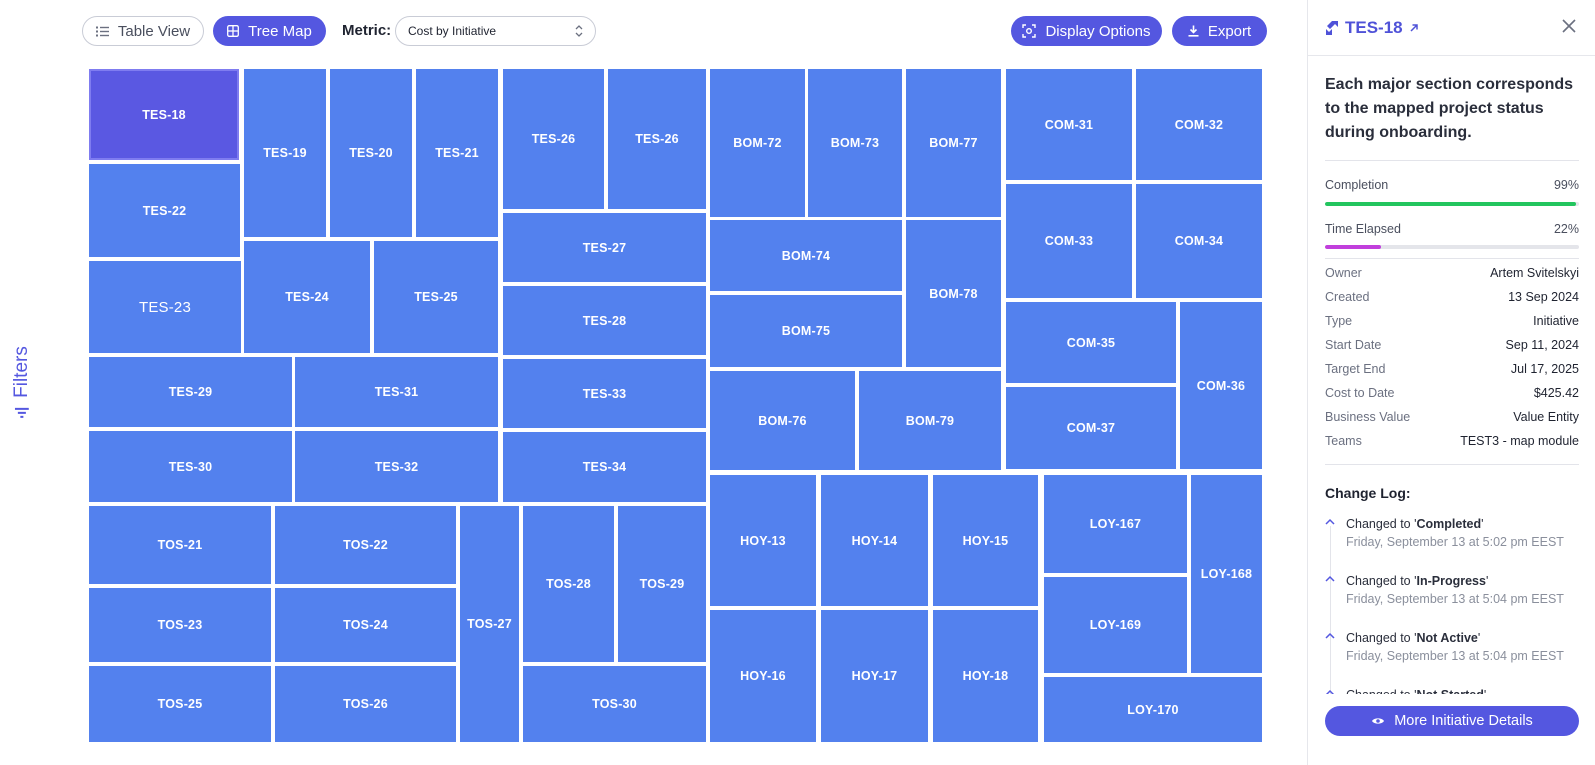 This screenshot has height=765, width=1595. I want to click on treemap-tile: BOM-74, so click(806, 255).